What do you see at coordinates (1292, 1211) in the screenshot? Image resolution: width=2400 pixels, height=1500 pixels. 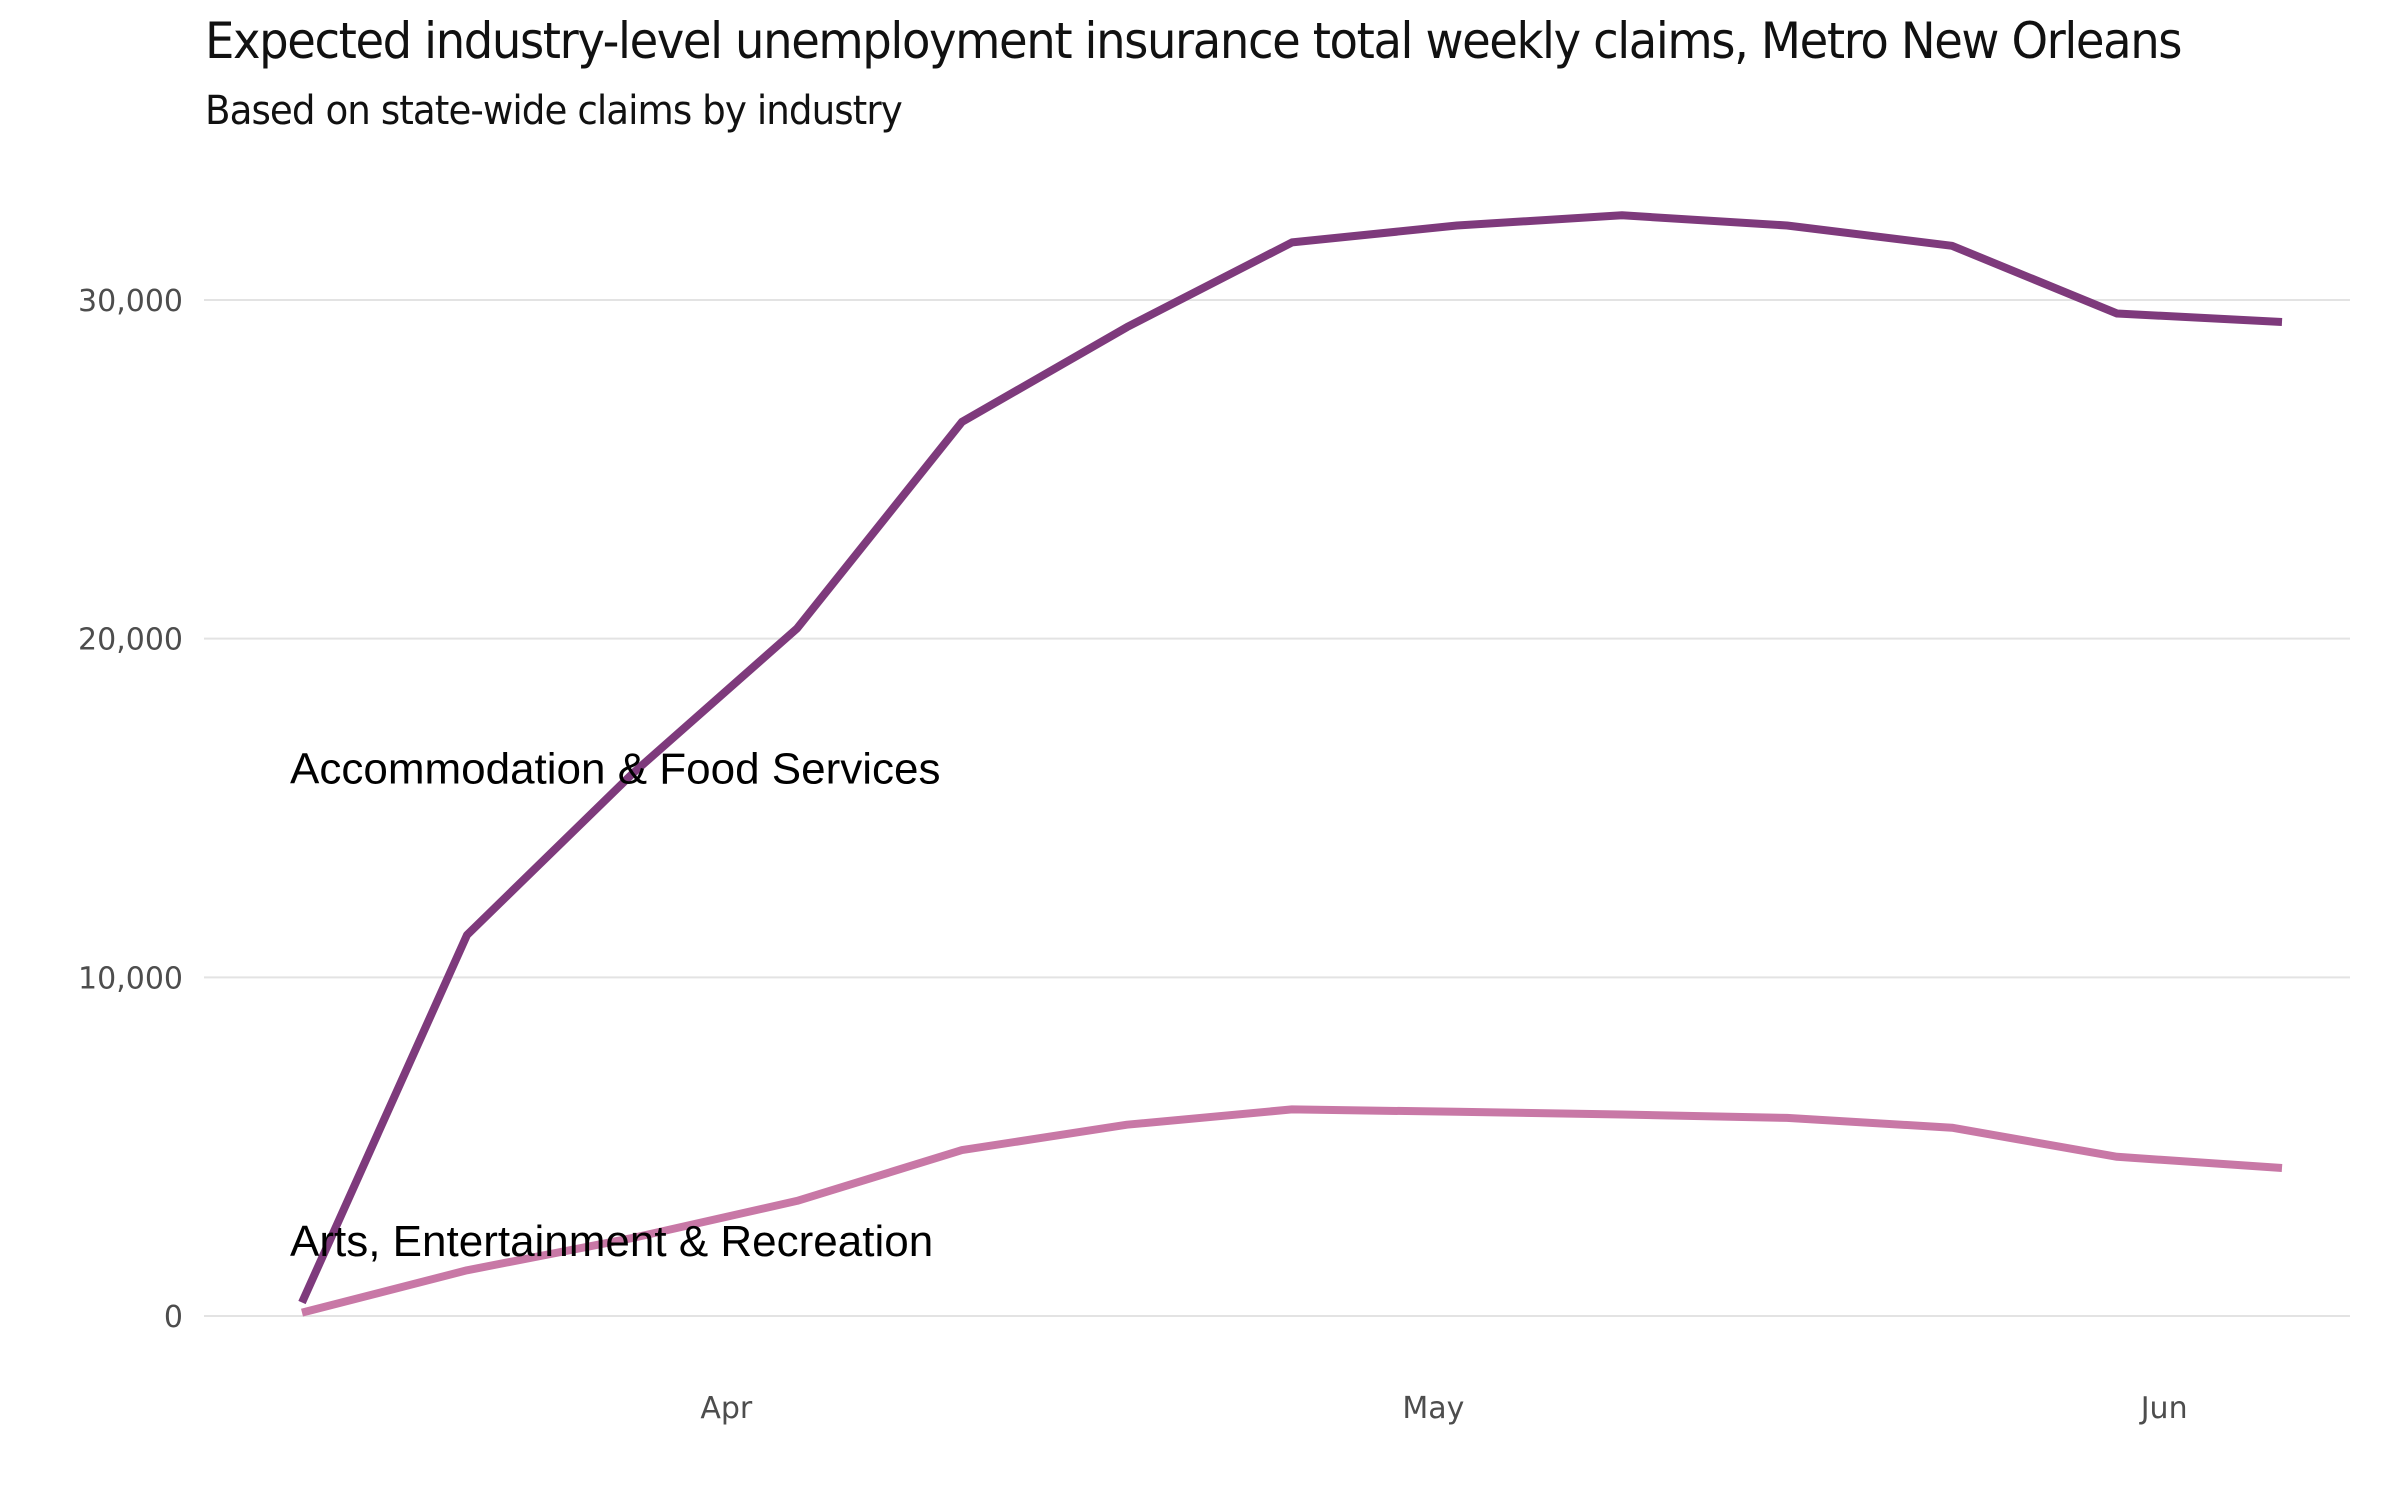 I see `series-line-arts-entertainment` at bounding box center [1292, 1211].